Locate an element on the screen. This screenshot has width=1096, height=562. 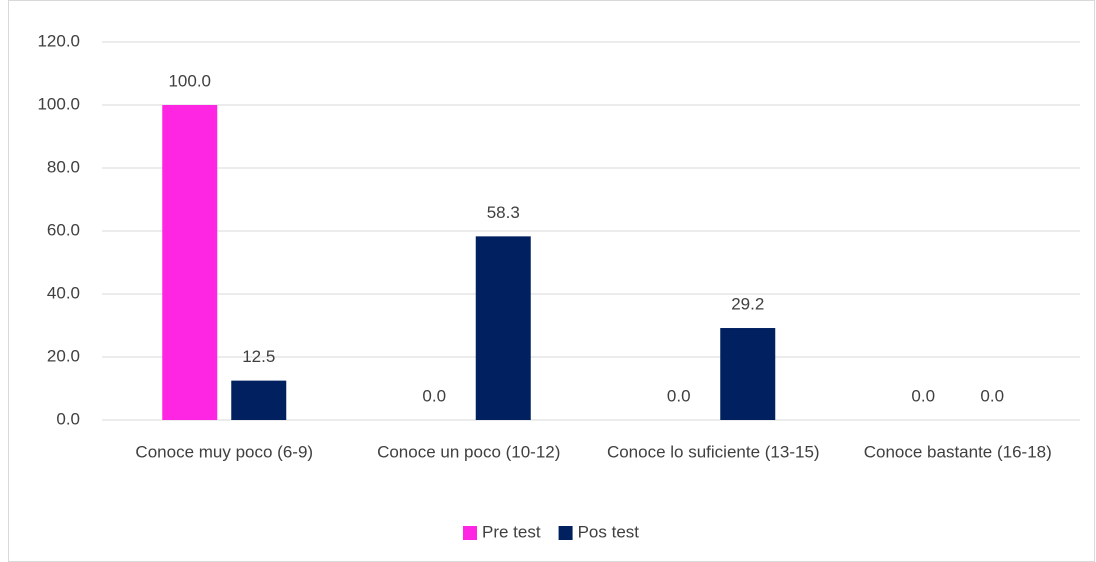
y-tick-label: 0.0 is located at coordinates (68, 418).